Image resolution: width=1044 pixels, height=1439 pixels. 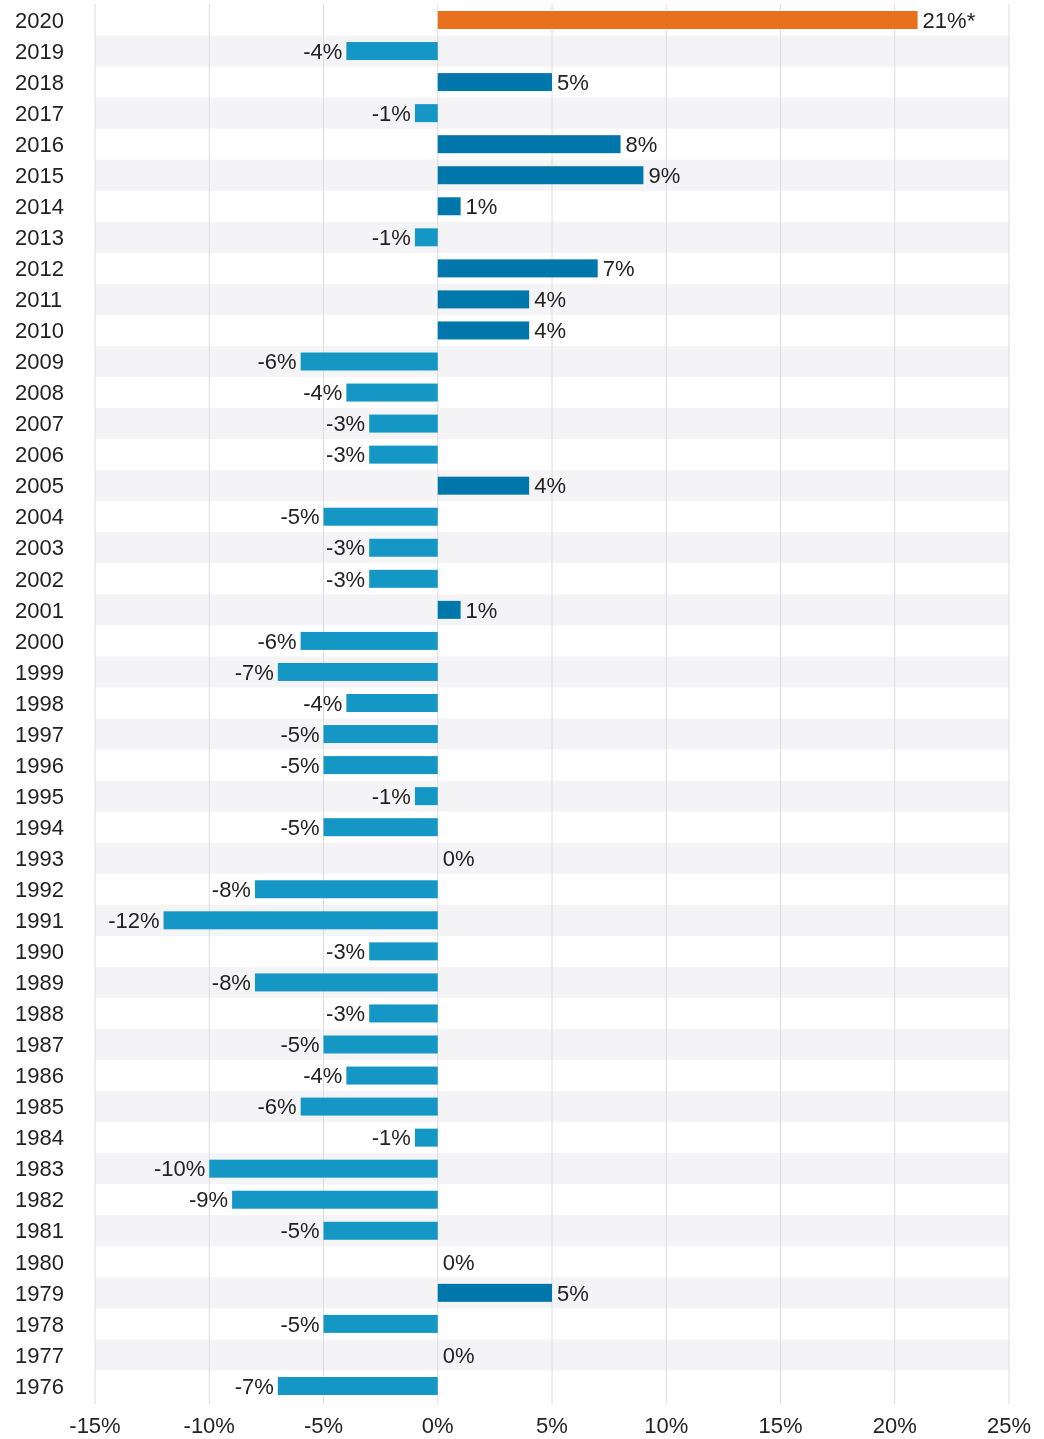 I want to click on y-tick-label: 1989, so click(x=39, y=983).